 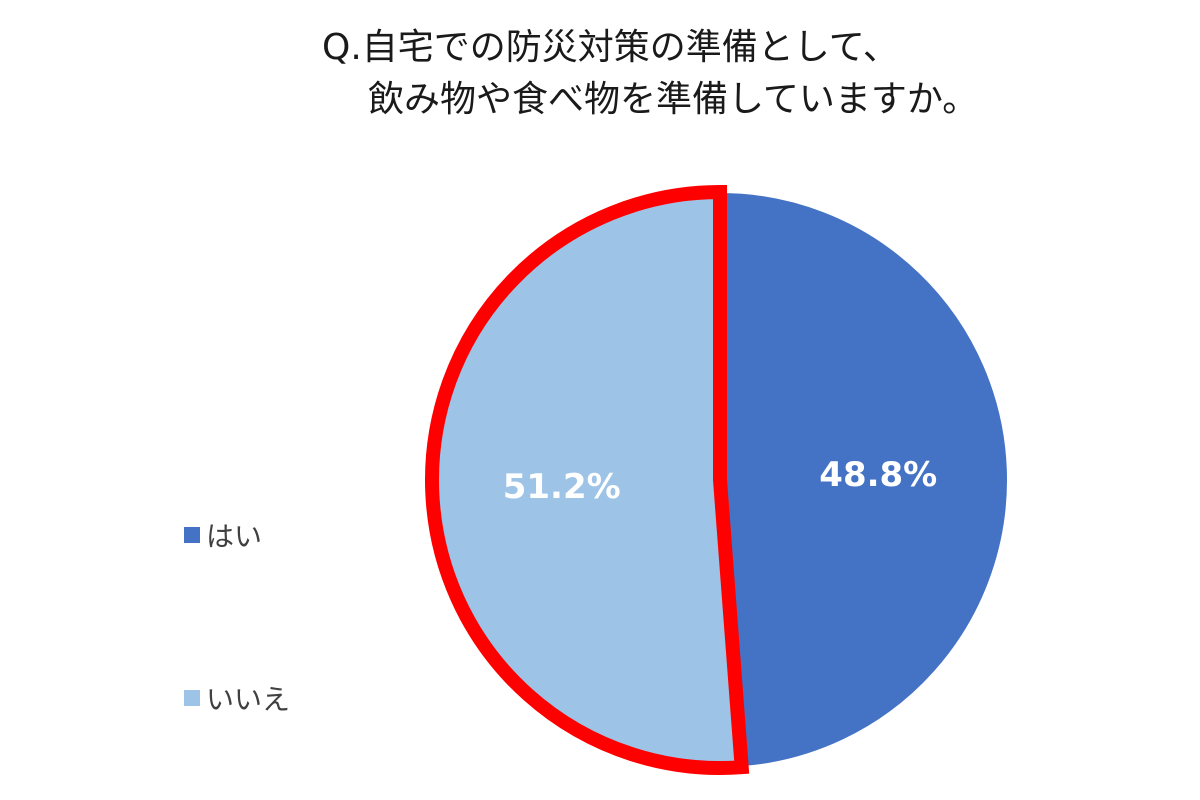 I want to click on slice-label-yes: 48.8%, so click(x=878, y=475).